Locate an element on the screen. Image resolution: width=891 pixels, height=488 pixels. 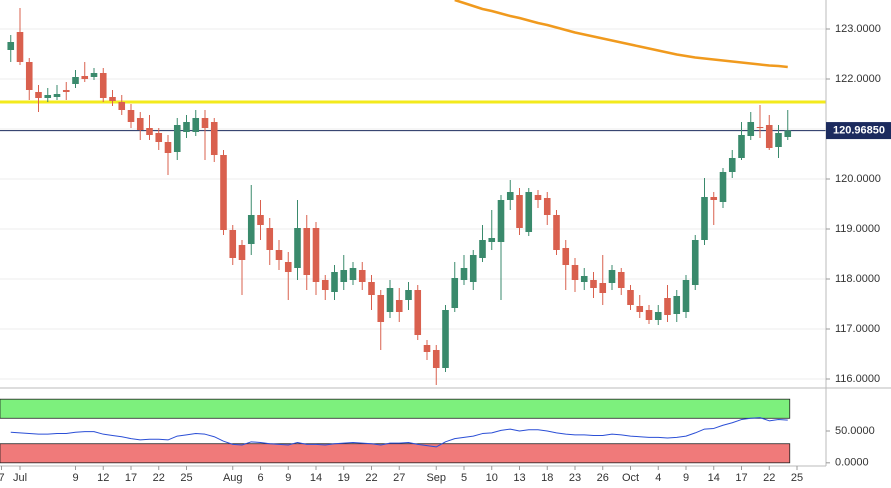
moving-average is located at coordinates (621, 34).